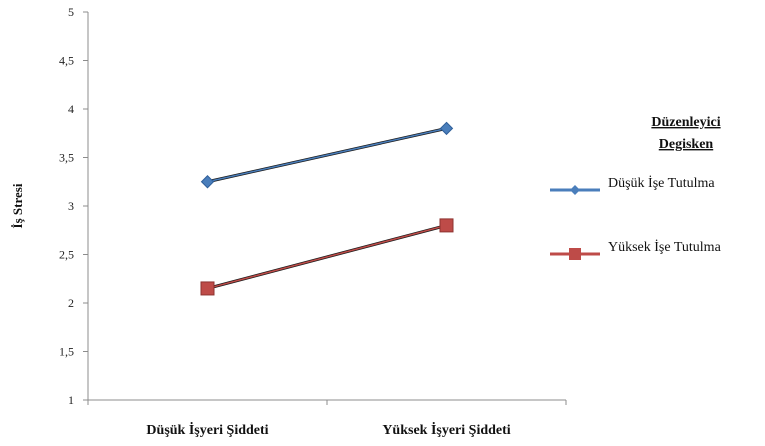 Image resolution: width=765 pixels, height=446 pixels. Describe the element at coordinates (446, 429) in the screenshot. I see `x-tick-label: Yüksek İşyeri Şiddeti` at that location.